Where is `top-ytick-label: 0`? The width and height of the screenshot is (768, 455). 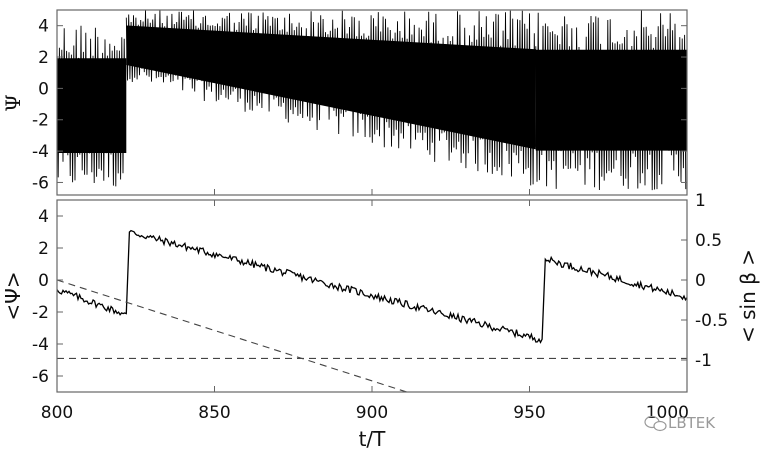
top-ytick-label: 0 is located at coordinates (43, 89).